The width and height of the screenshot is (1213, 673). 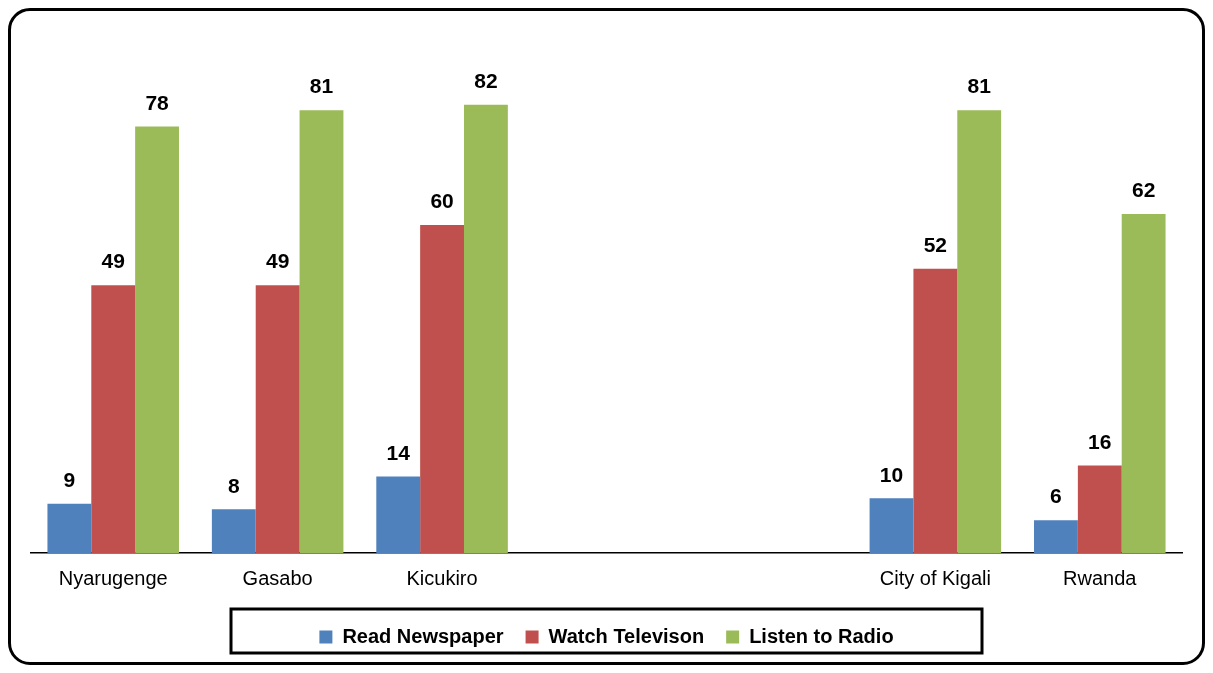 What do you see at coordinates (398, 452) in the screenshot?
I see `data-label: 14` at bounding box center [398, 452].